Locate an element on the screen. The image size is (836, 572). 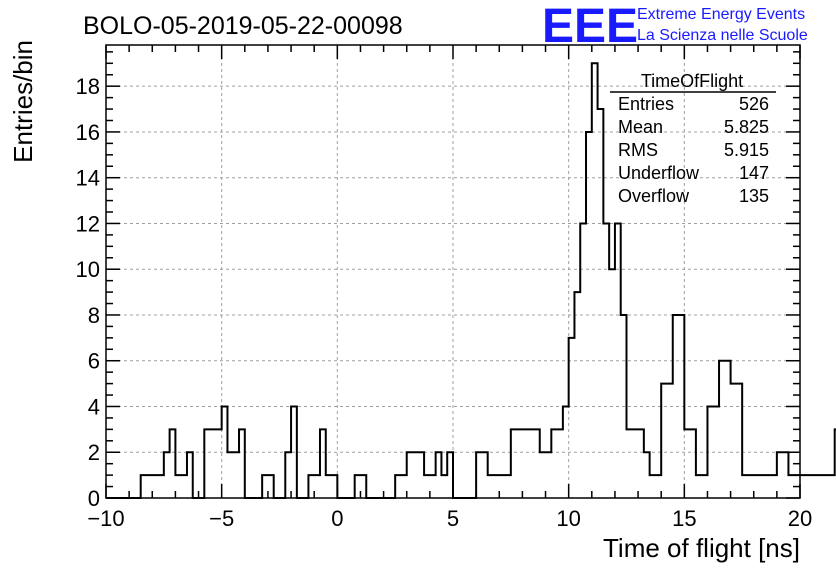
logo-line-2: La Scienza nelle Scuole is located at coordinates (722, 35).